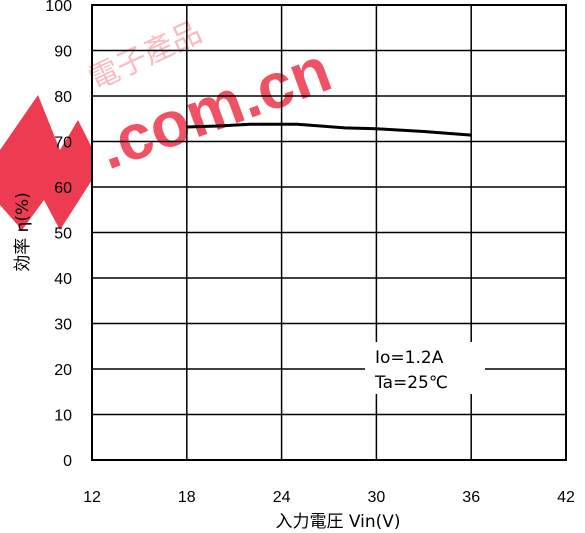  Describe the element at coordinates (329, 497) in the screenshot. I see `x-tick-labels: 12 18 24 30 36 42` at that location.